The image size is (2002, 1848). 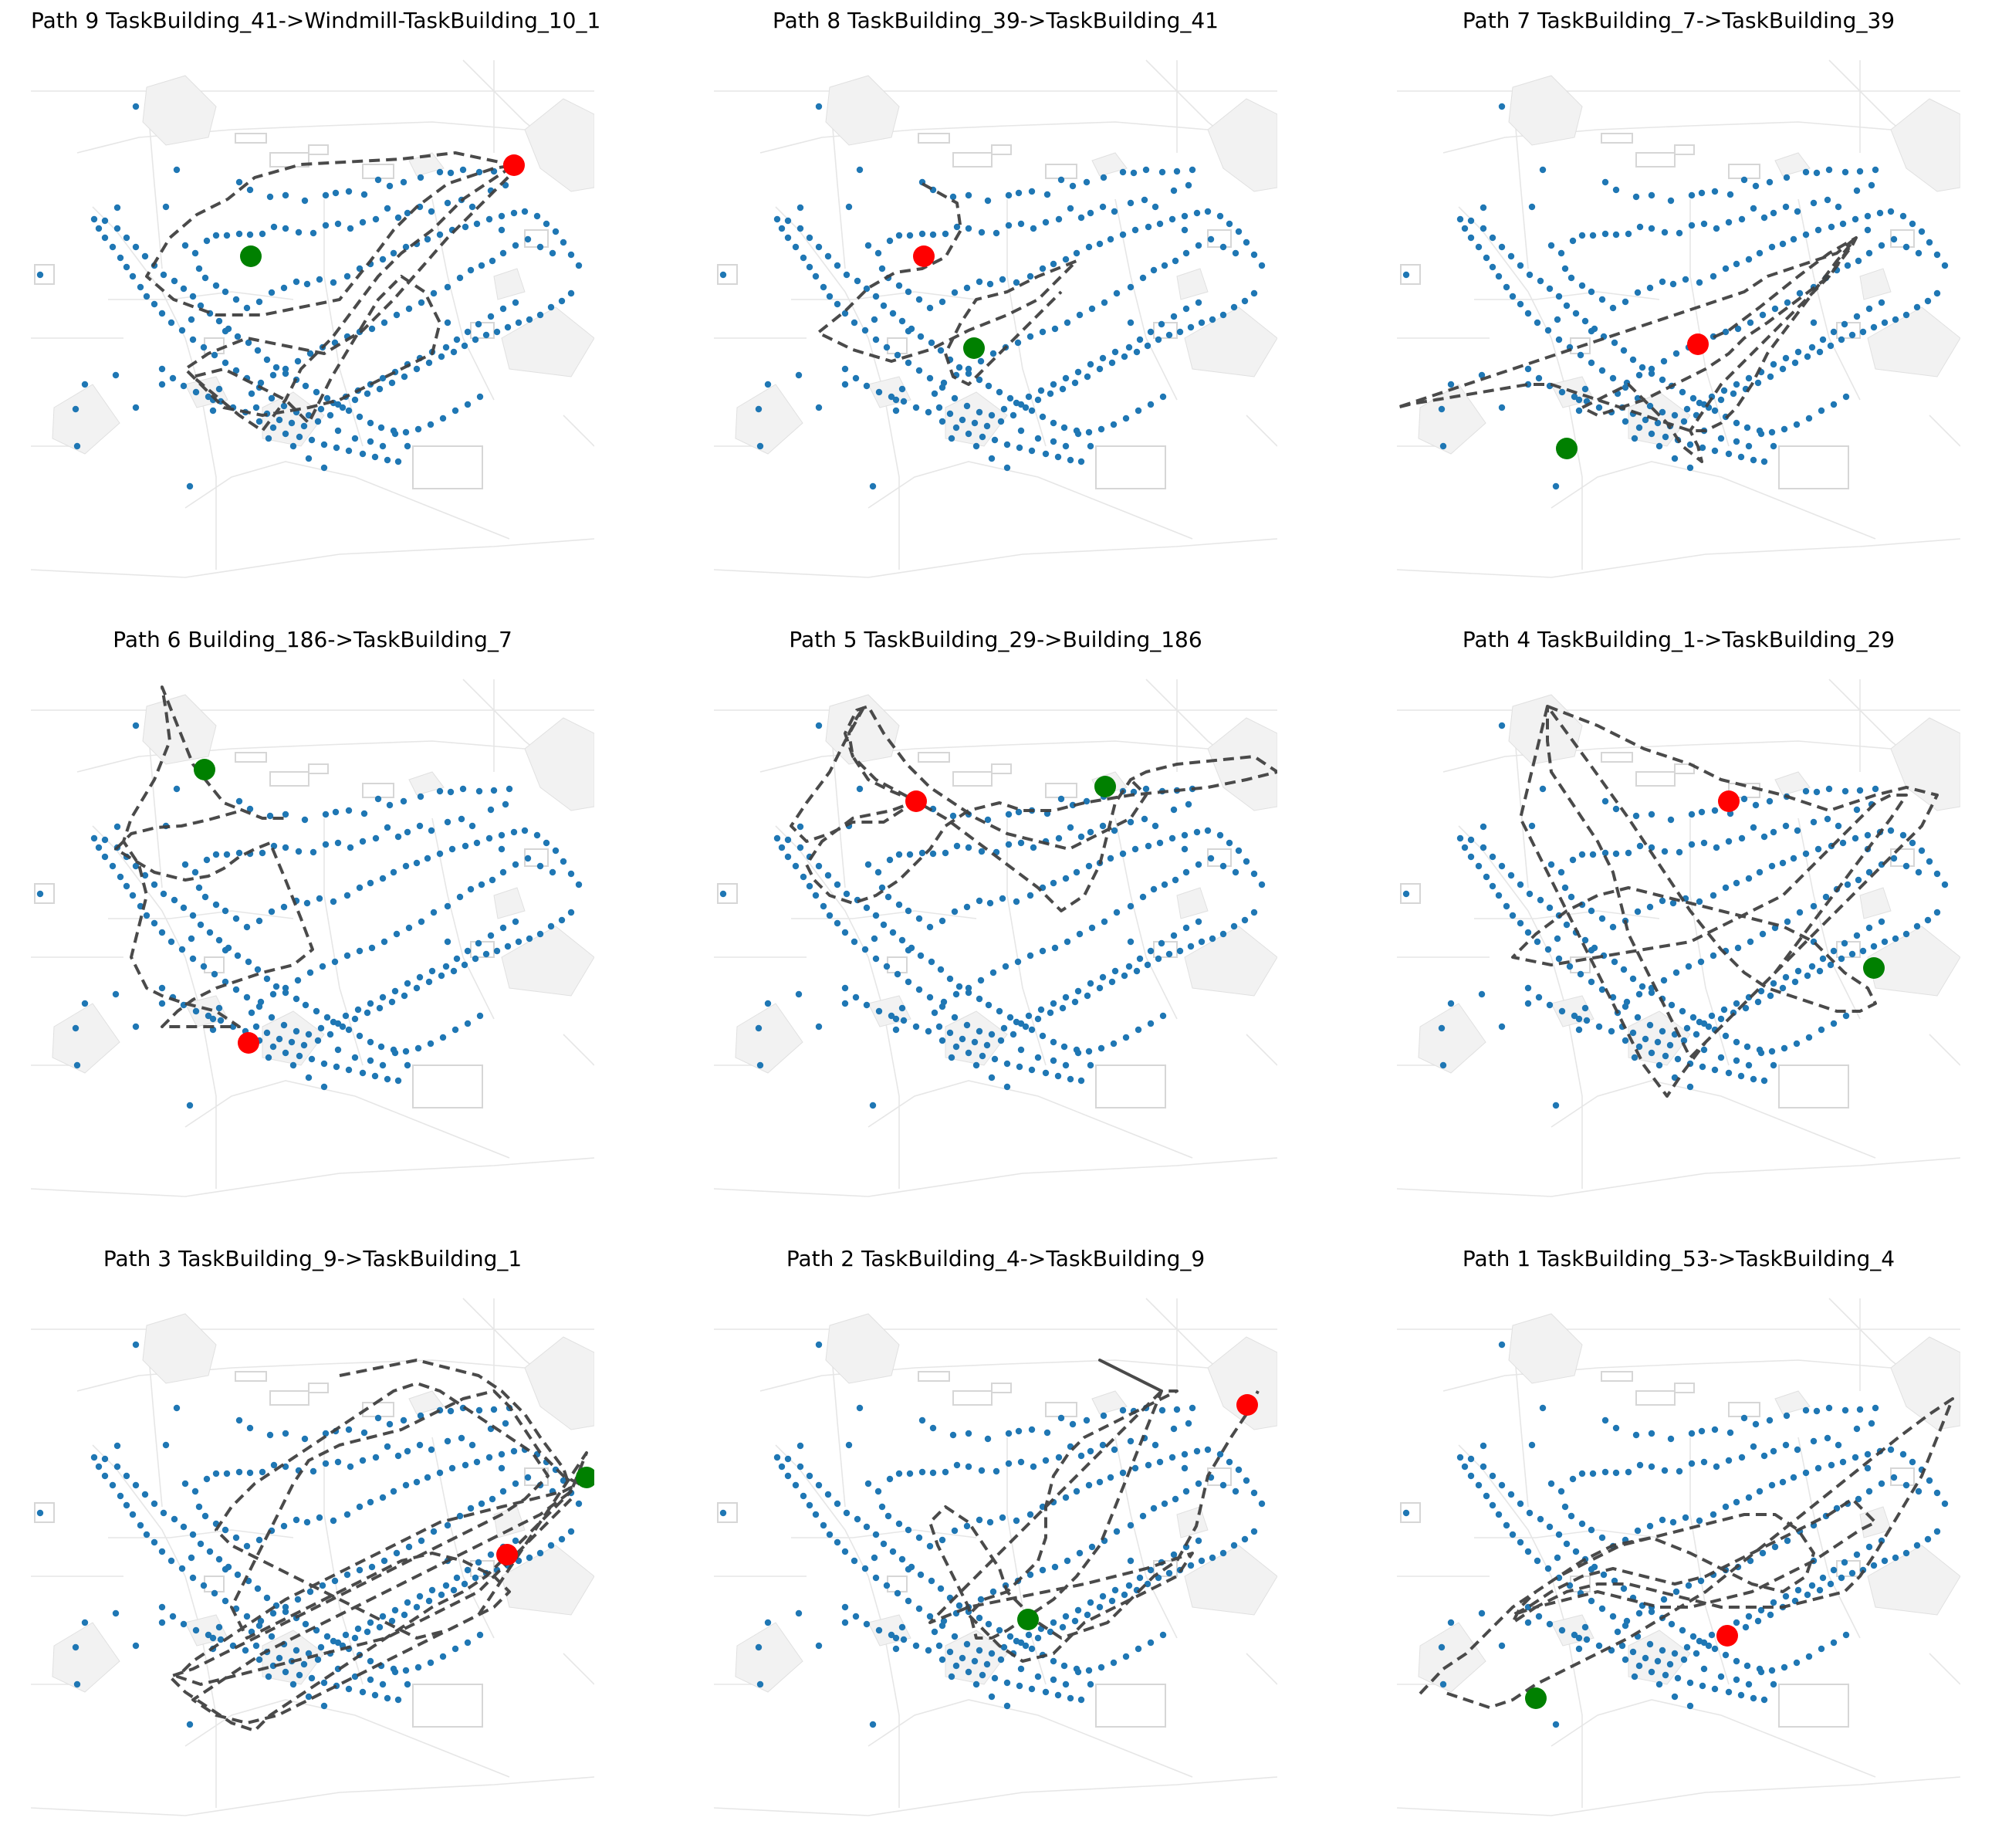 What do you see at coordinates (995, 938) in the screenshot?
I see `base-map` at bounding box center [995, 938].